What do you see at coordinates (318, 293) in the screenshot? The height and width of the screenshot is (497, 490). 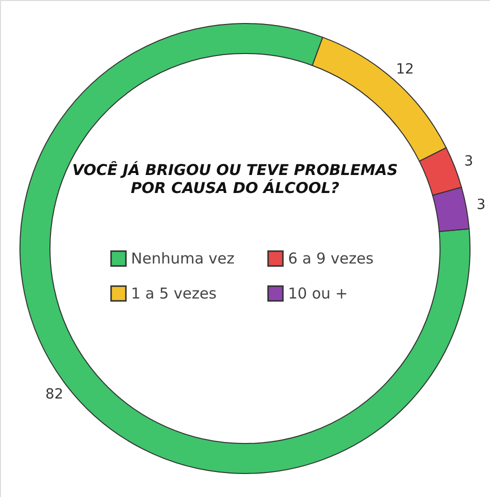 I see `legend-label: 10 ou +` at bounding box center [318, 293].